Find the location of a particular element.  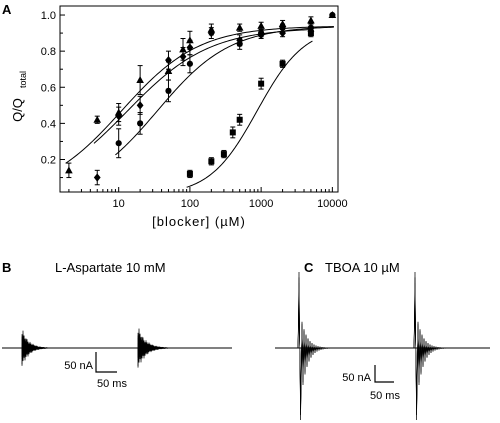

y-axis-ticks: 0.2 0.4 0.6 0.8 1.0 is located at coordinates (53, 94).